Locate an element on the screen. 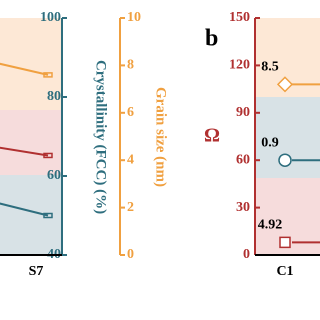 The height and width of the screenshot is (320, 320). annotation: 0.9 is located at coordinates (270, 142).